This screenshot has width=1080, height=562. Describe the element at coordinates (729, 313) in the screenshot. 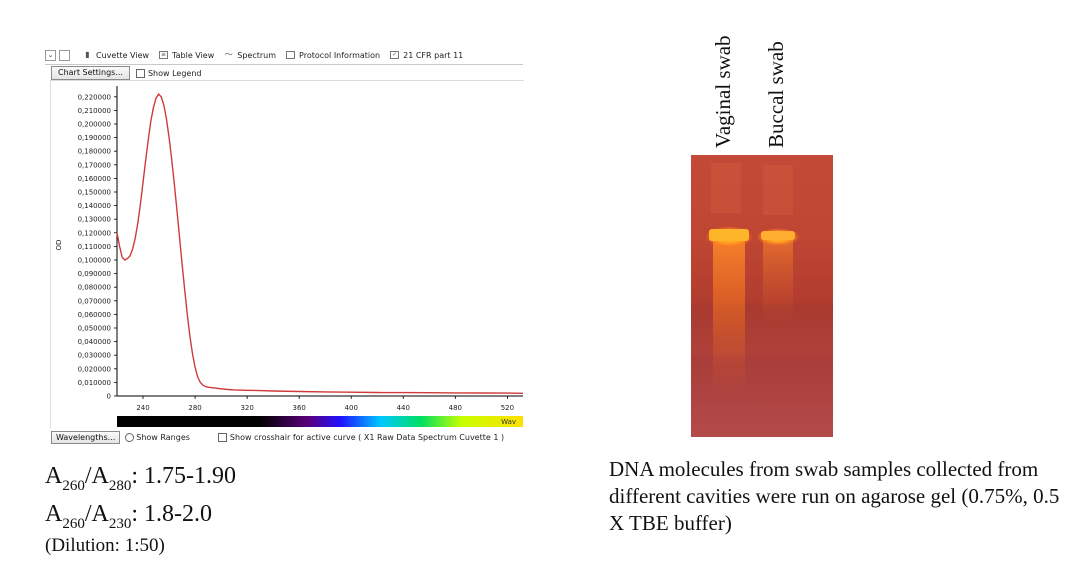

I see `lane-1-smear` at that location.